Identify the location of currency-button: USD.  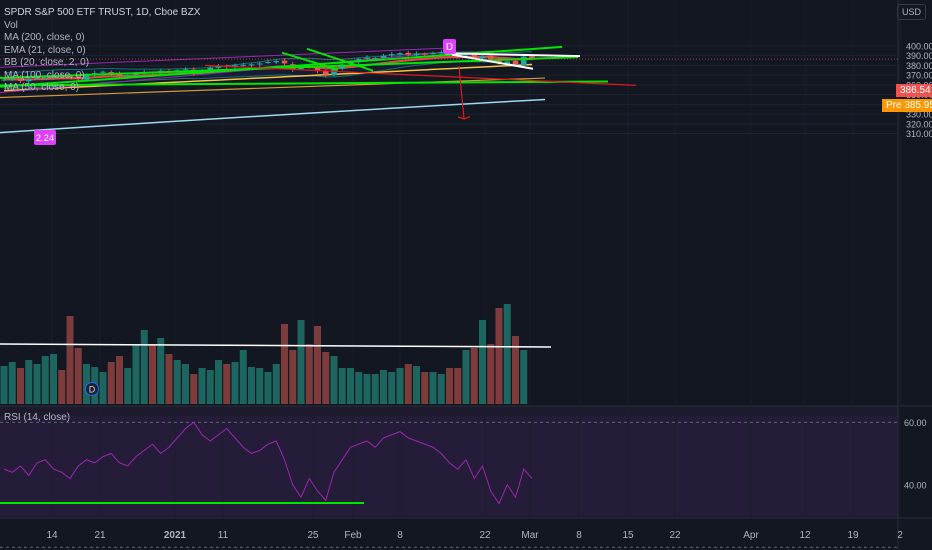
(911, 12).